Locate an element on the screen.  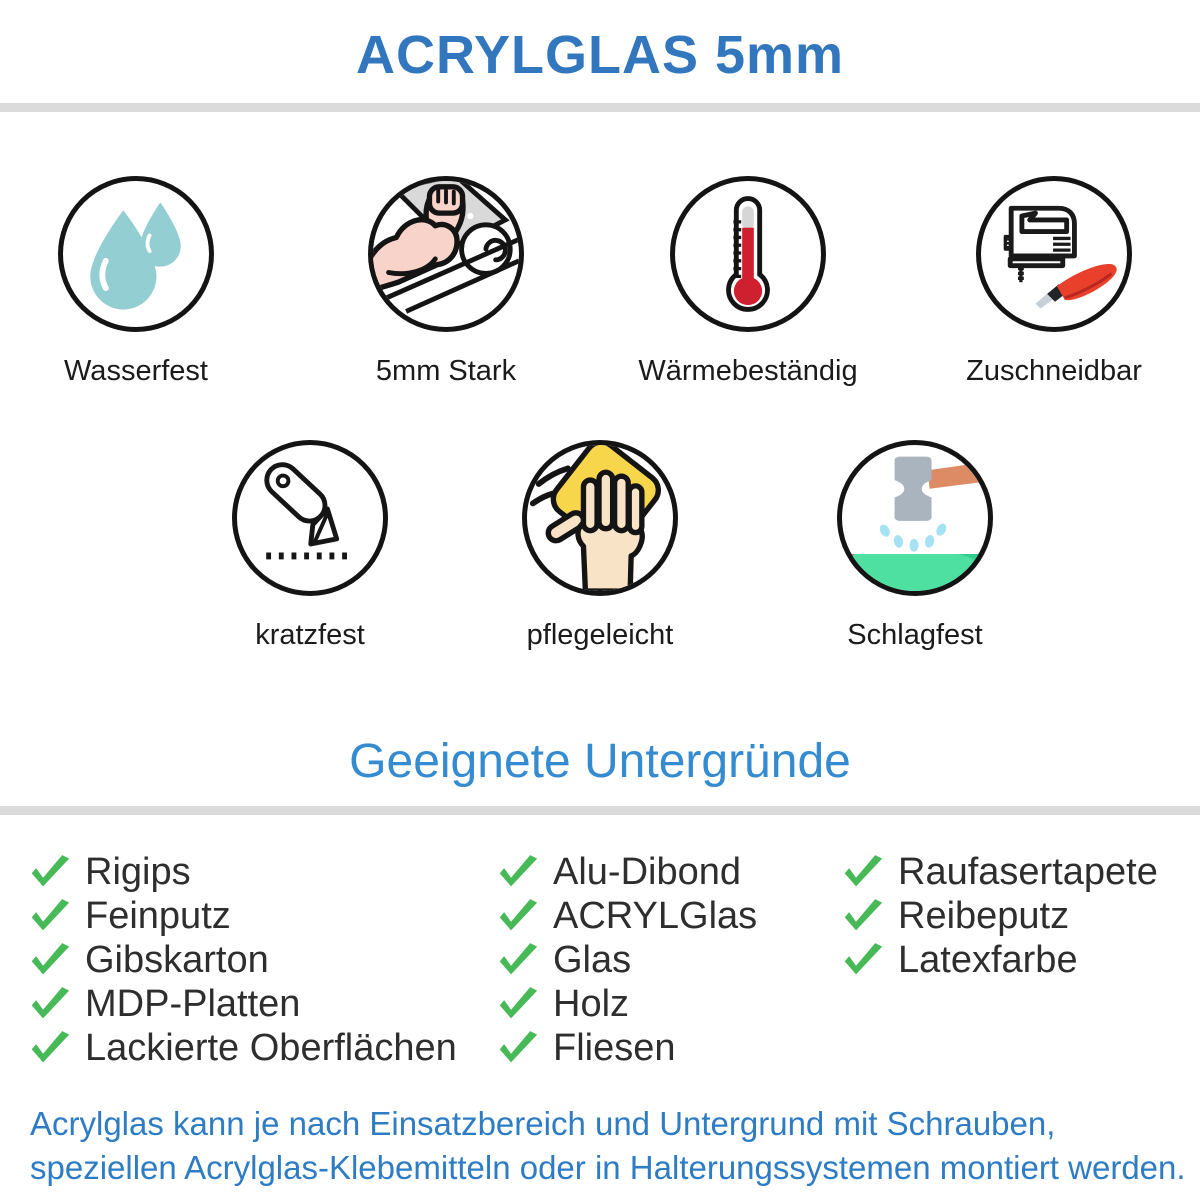
jigsaw-cutter-icon is located at coordinates (1060, 257).